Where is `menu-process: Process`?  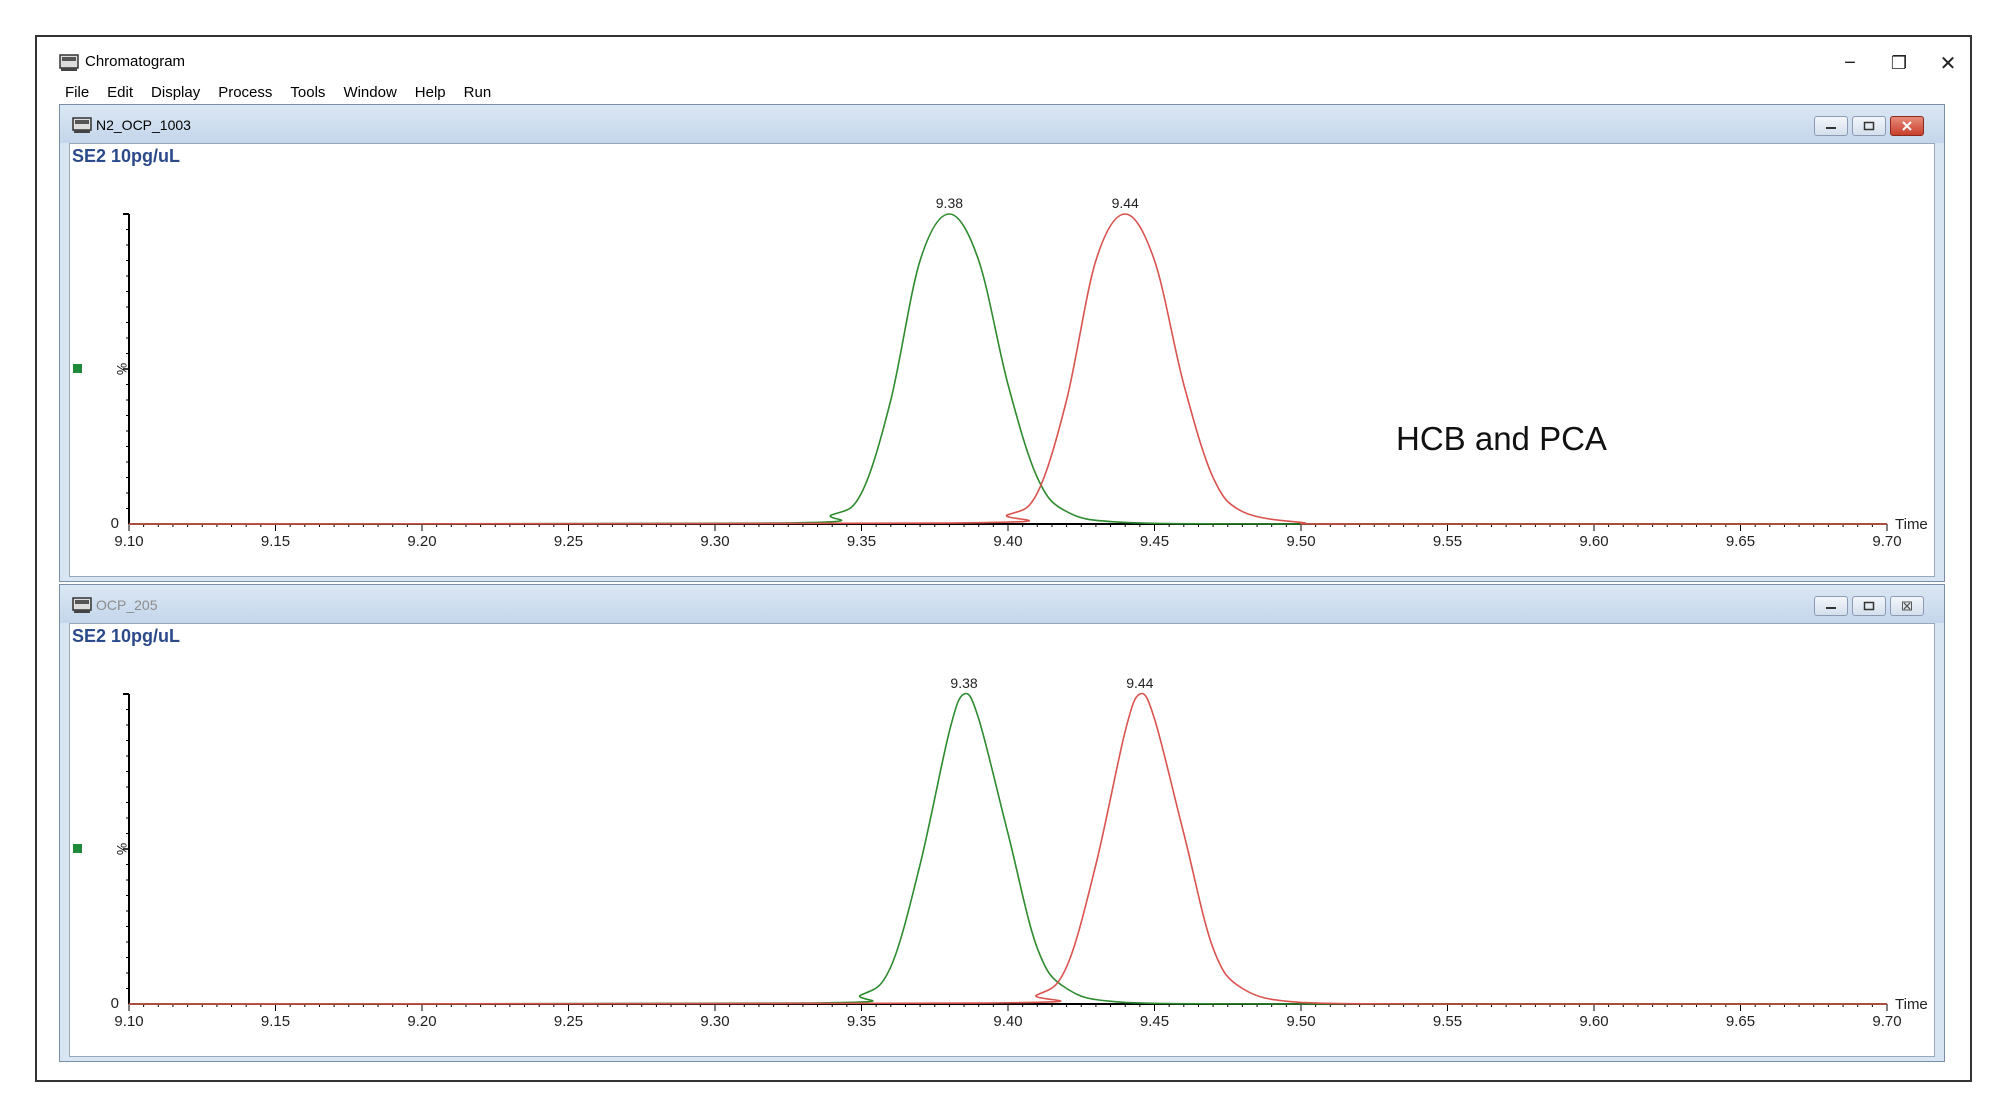 menu-process: Process is located at coordinates (245, 92).